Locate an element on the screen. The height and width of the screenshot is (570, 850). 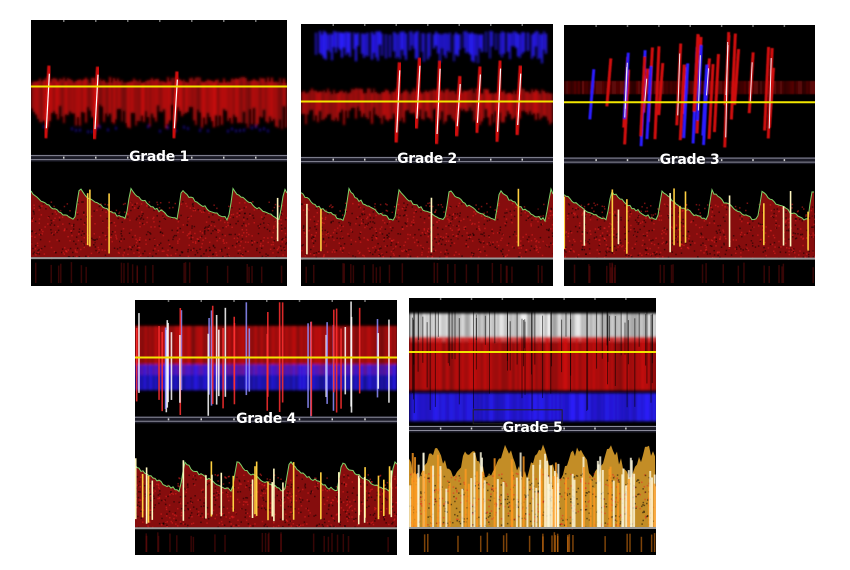
grade-3-panel: Grade 3 is located at coordinates (689, 155).